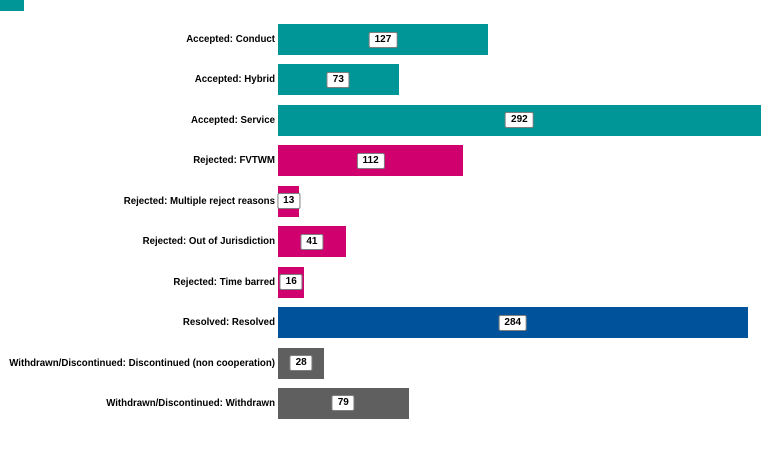  I want to click on value-label: 41, so click(312, 241).